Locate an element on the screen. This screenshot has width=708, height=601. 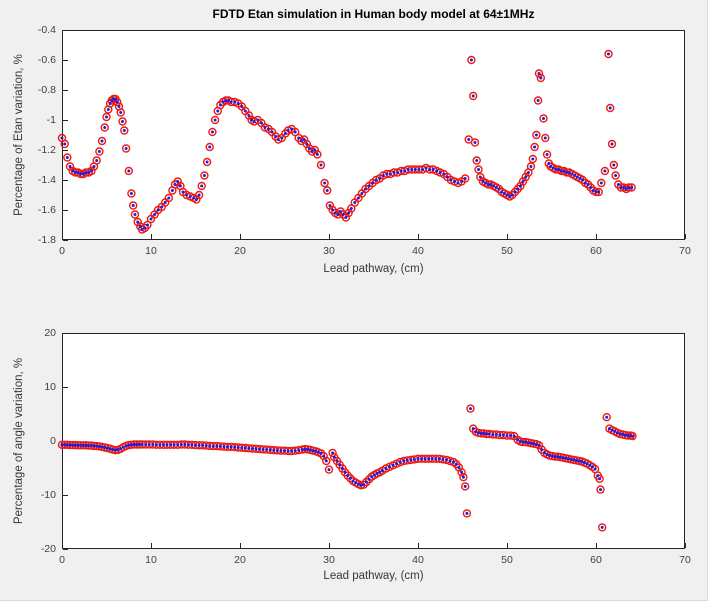
y-tick-label: -1.6 is located at coordinates (46, 210).